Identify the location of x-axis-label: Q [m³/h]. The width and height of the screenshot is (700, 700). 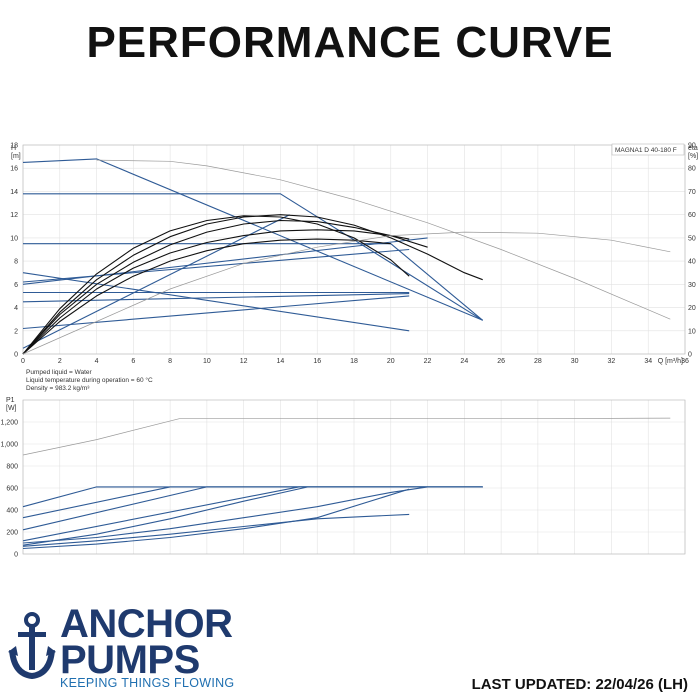
(670, 361).